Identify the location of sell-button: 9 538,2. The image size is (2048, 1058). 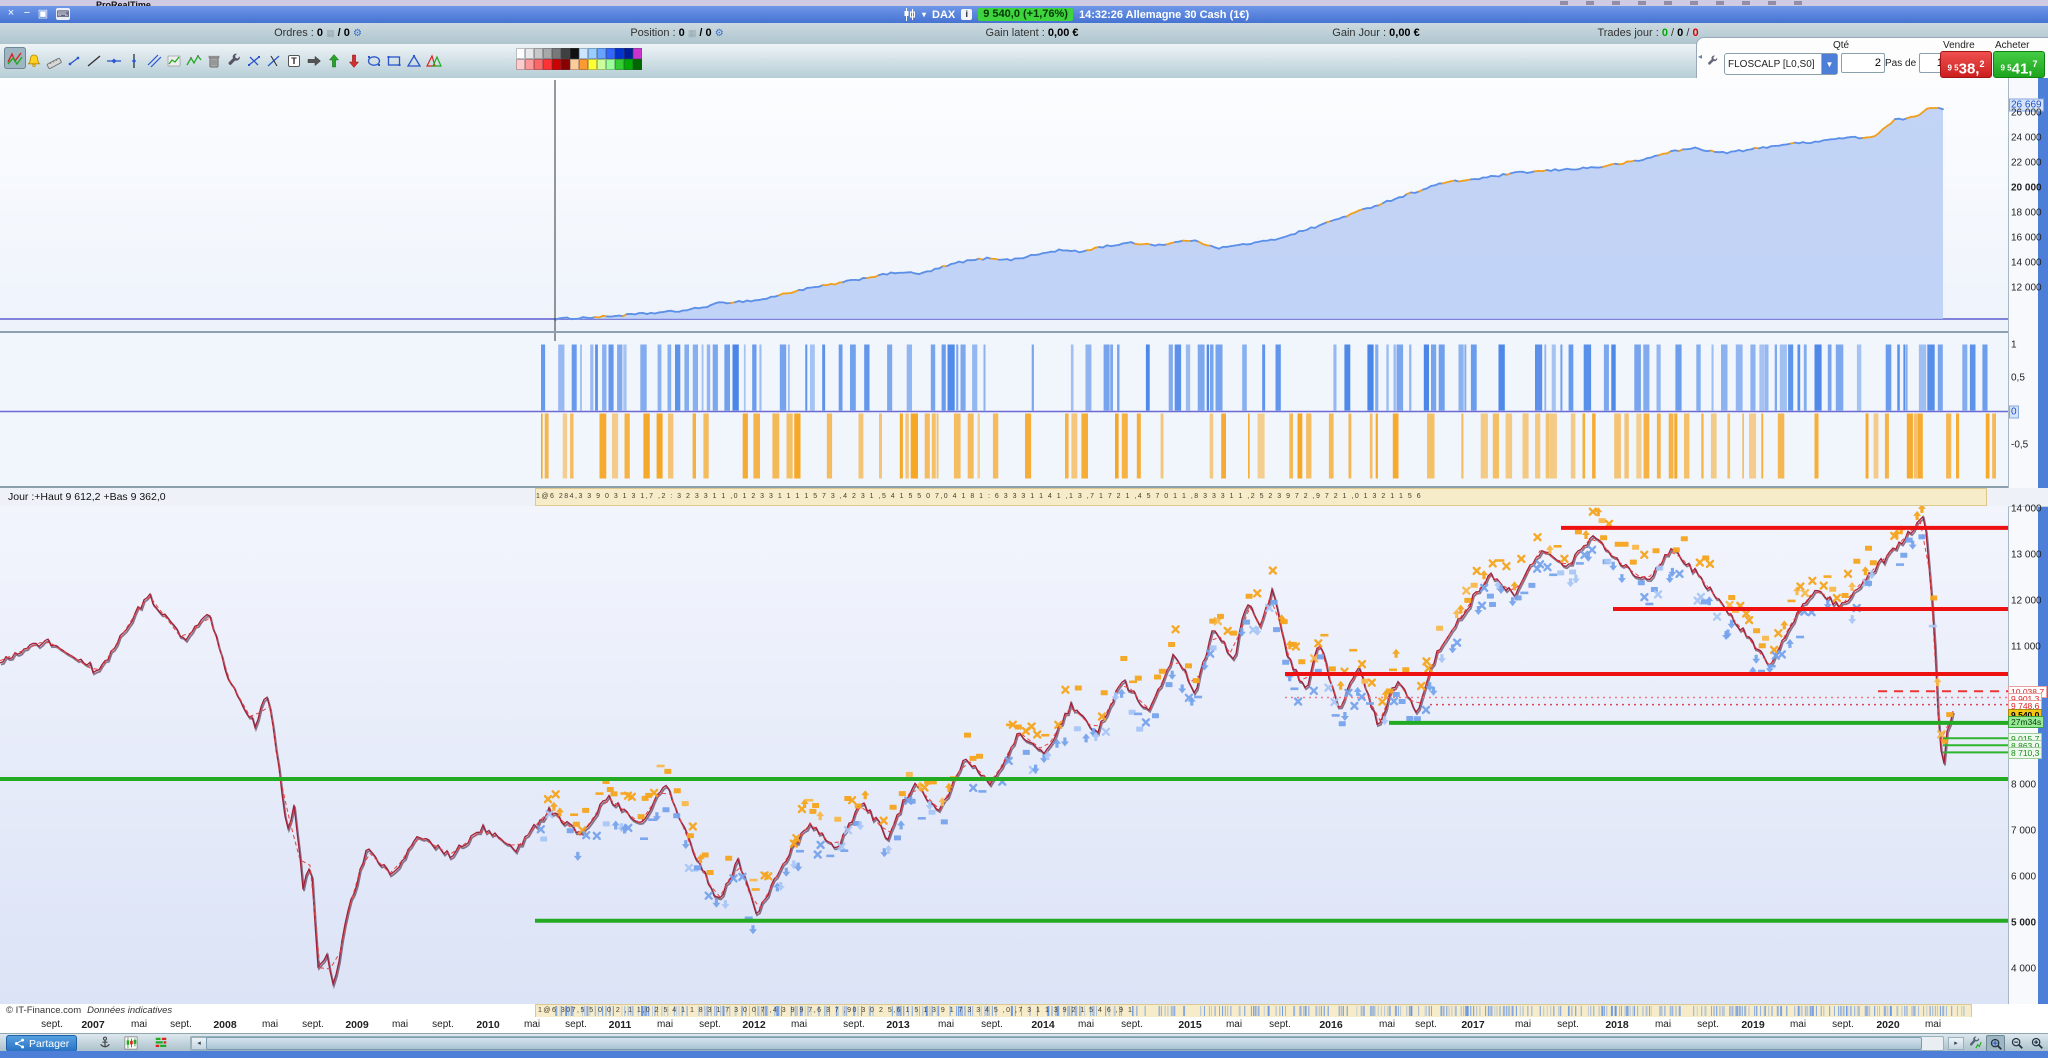
(1966, 64).